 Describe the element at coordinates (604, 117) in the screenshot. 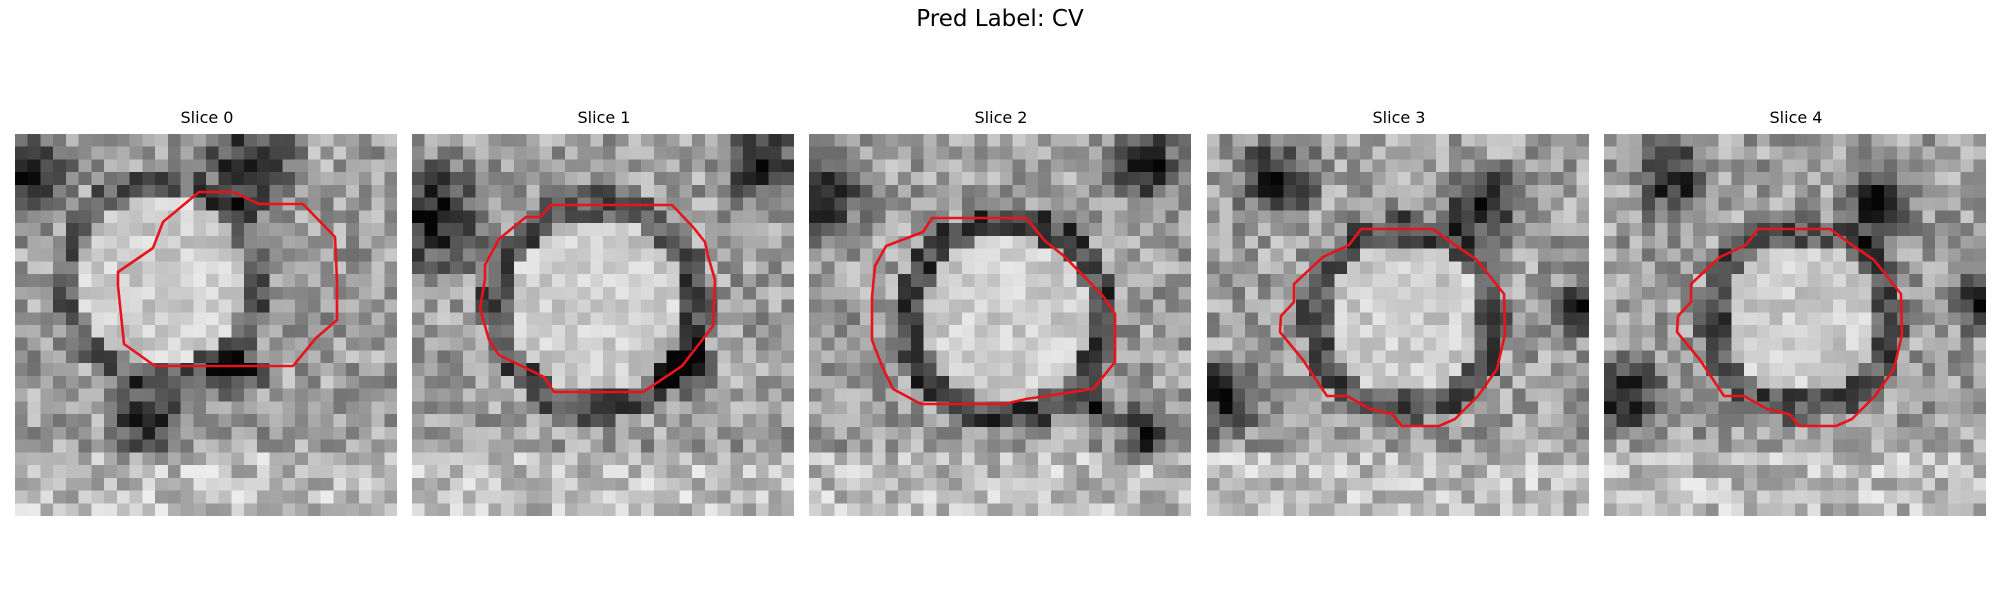

I see `slice-title: Slice 1` at that location.